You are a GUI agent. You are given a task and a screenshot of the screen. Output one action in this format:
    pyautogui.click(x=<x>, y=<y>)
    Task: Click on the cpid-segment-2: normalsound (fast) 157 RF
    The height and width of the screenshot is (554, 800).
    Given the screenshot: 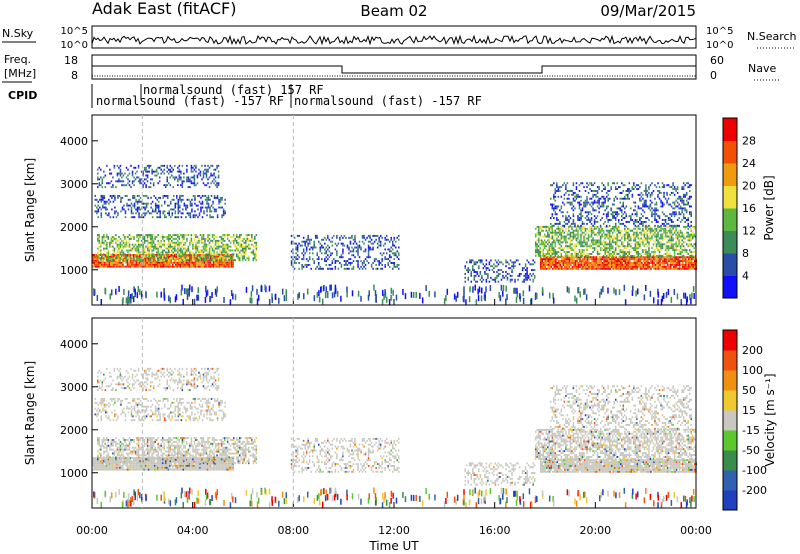 What is the action you would take?
    pyautogui.click(x=233, y=90)
    